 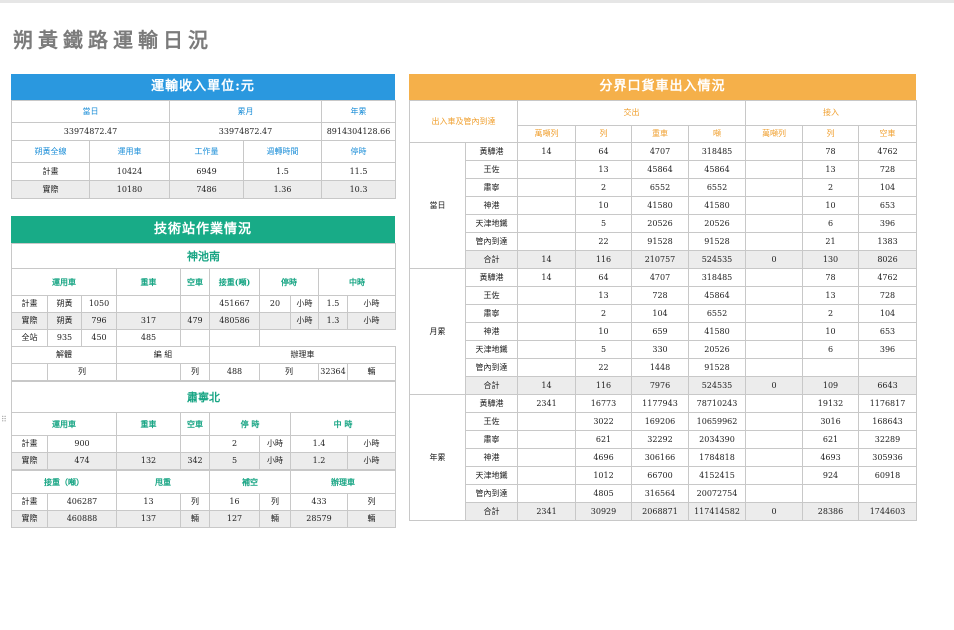 I want to click on cell: 480586, so click(x=234, y=321).